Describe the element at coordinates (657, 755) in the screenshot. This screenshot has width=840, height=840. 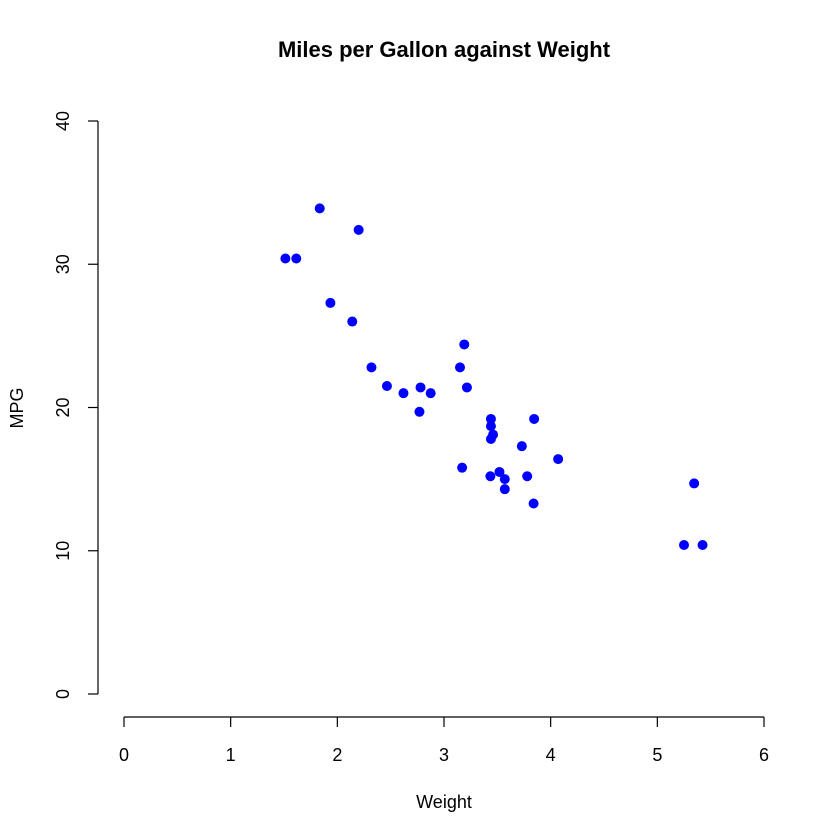
I see `x-tick-label: 5` at that location.